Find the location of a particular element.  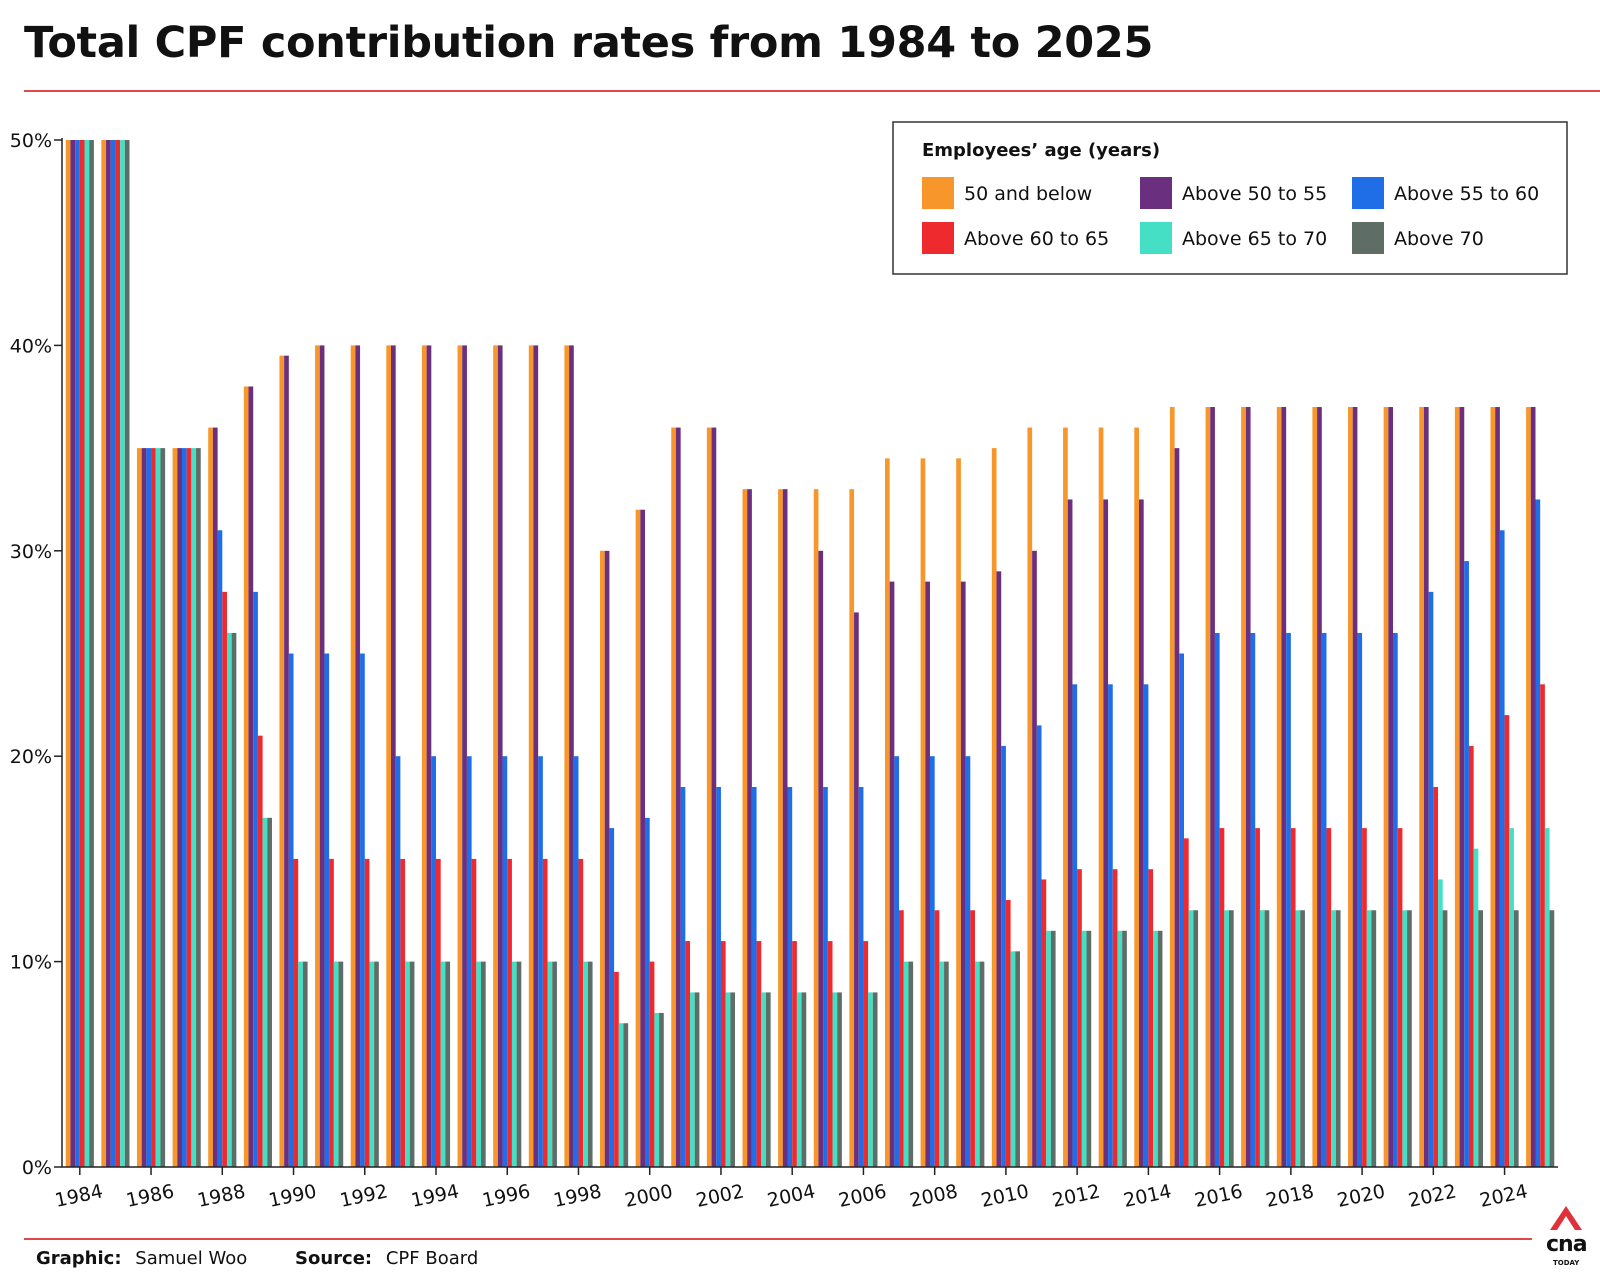

x-tick-label: 2024 is located at coordinates (1504, 1196).